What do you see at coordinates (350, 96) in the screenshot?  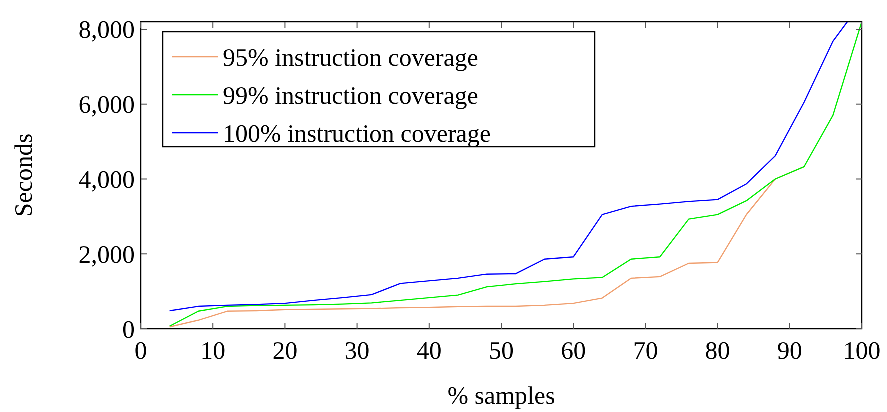 I see `legend-label: 99% instruction coverage` at bounding box center [350, 96].